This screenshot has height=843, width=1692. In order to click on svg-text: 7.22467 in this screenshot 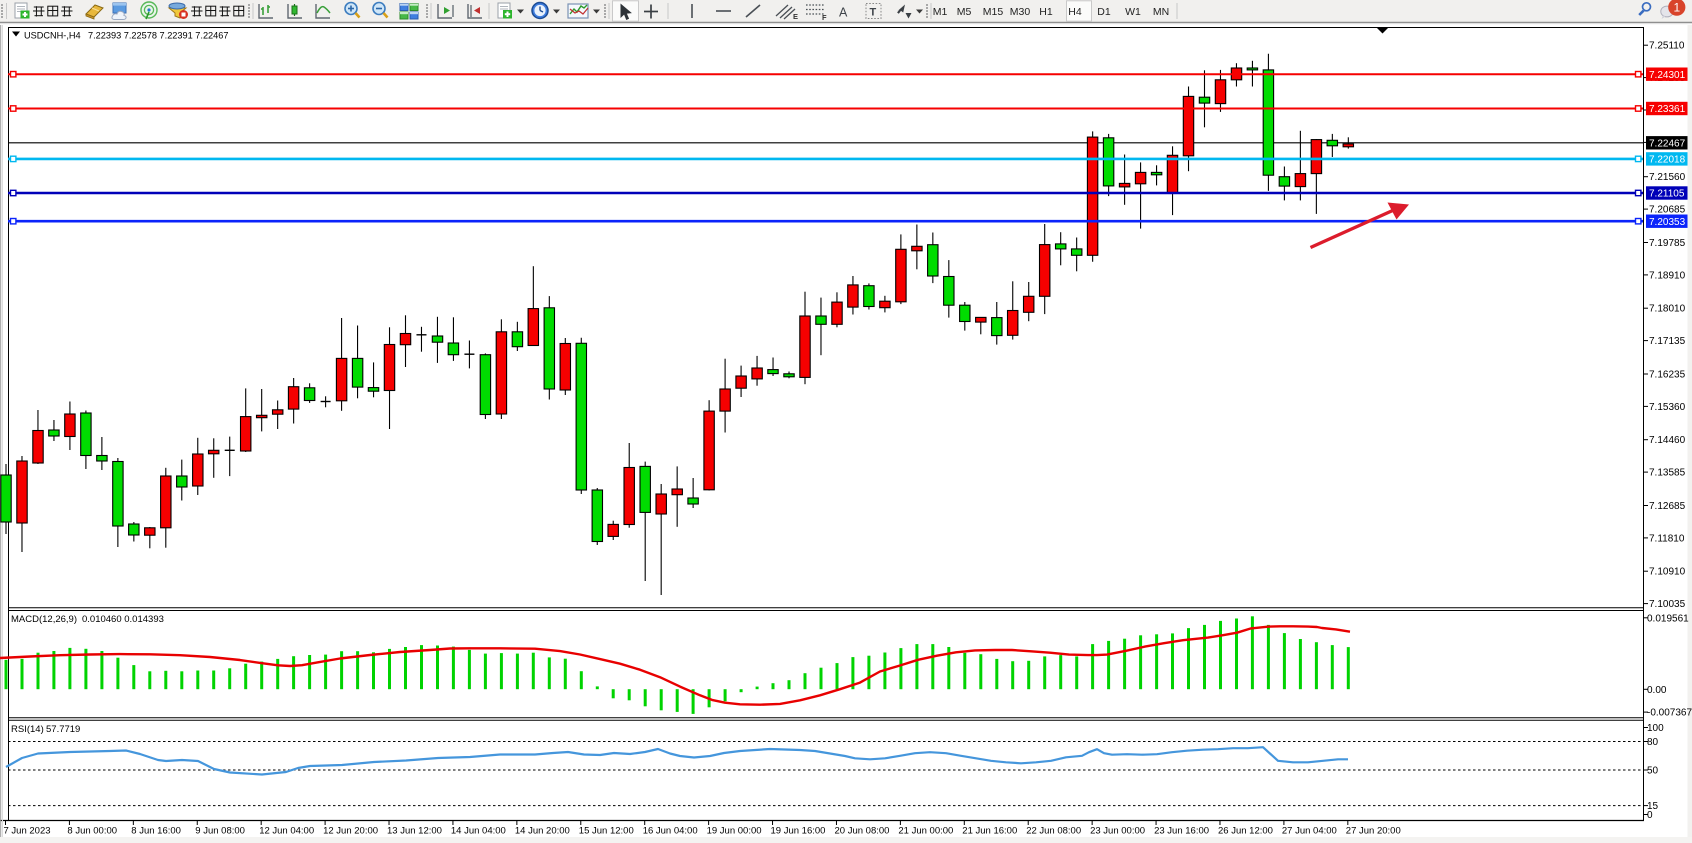, I will do `click(1667, 143)`.